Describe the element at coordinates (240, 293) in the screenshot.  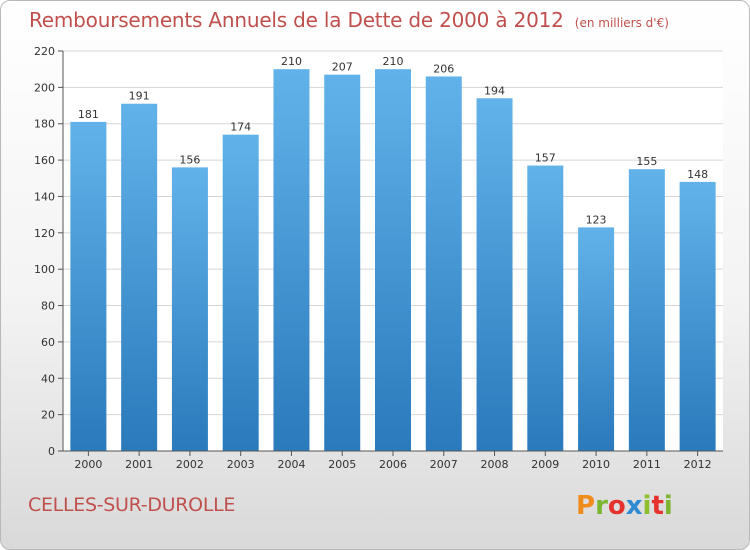
I see `bar-2003` at that location.